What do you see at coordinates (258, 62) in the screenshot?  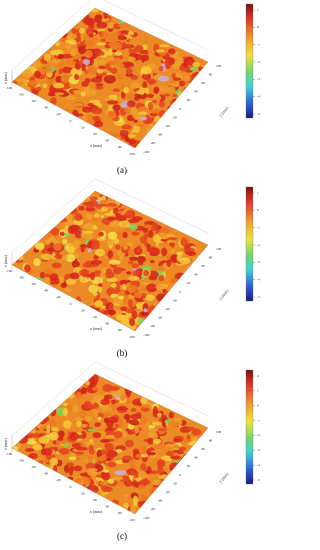 I see `colorbar-tick-label: -2` at bounding box center [258, 62].